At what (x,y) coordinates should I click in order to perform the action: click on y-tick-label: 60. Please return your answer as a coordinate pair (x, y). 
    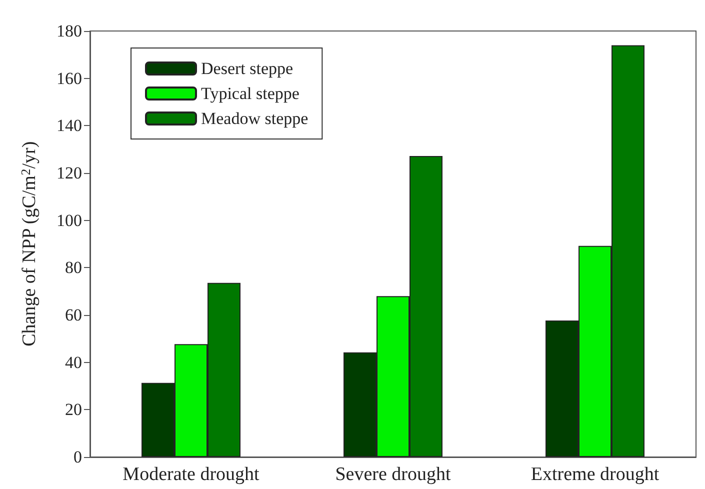
    Looking at the image, I should click on (73, 315).